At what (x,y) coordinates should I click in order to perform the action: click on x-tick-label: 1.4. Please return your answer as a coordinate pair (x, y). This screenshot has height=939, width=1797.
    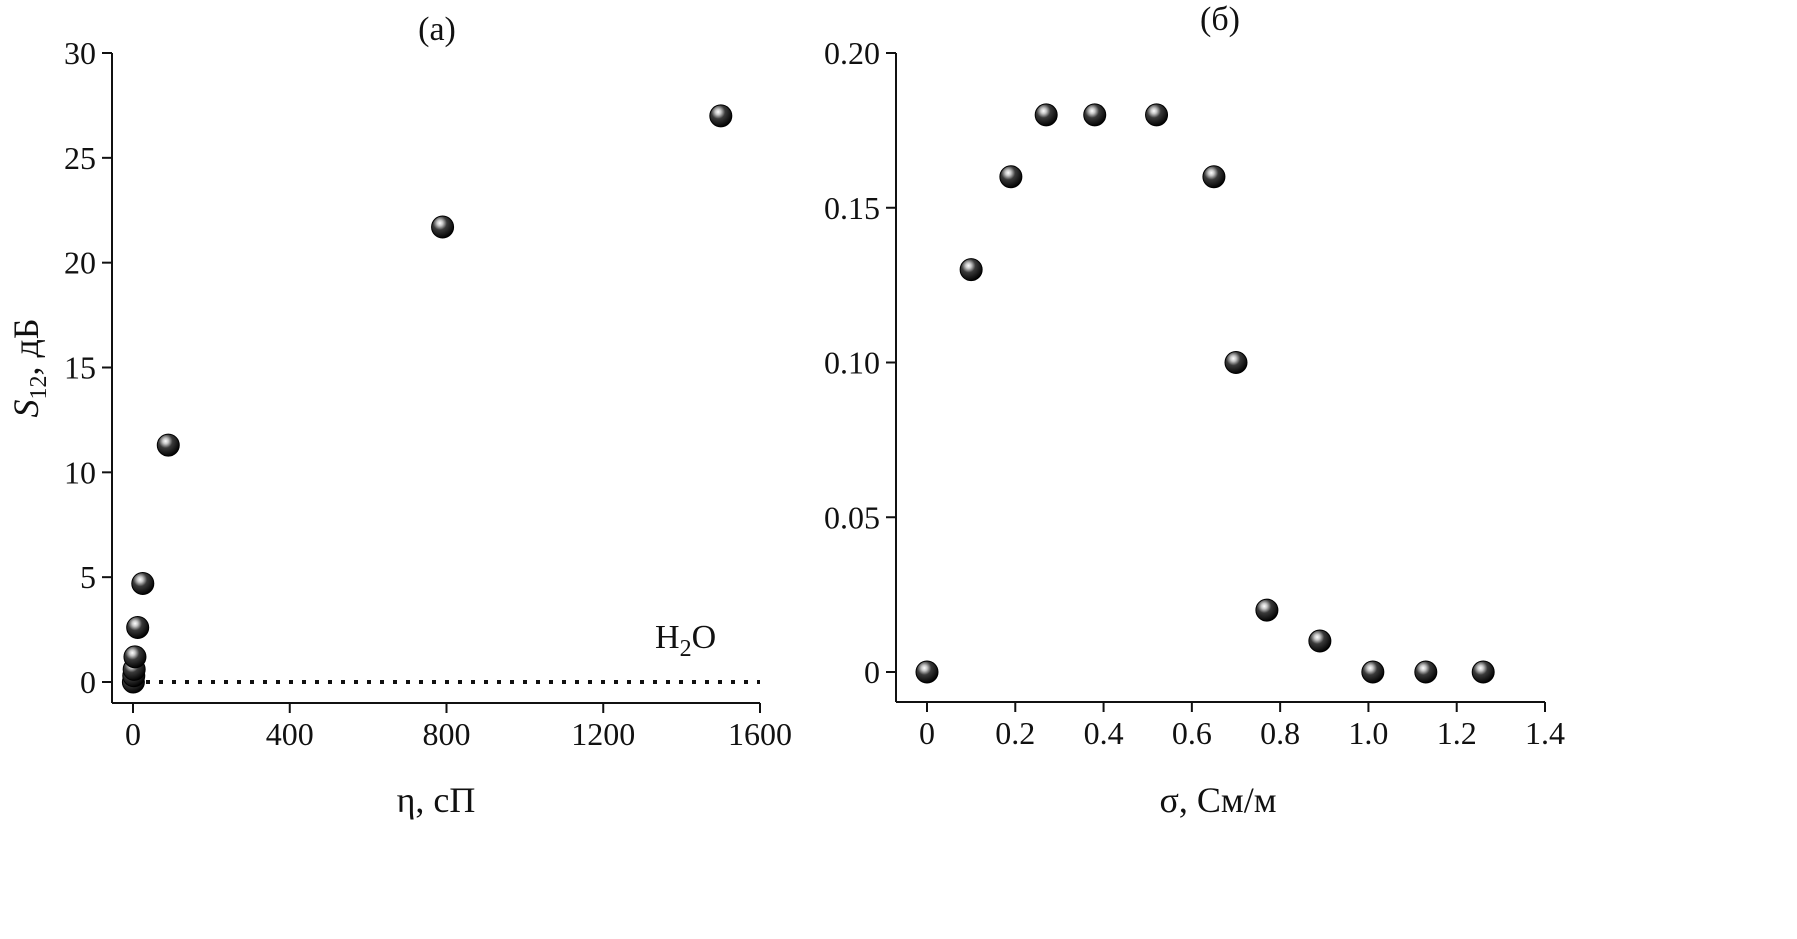
    Looking at the image, I should click on (1545, 733).